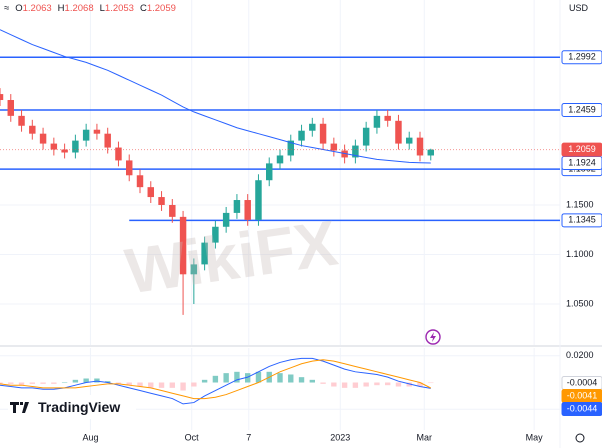 The width and height of the screenshot is (602, 448). I want to click on ohlc-key: C, so click(143, 8).